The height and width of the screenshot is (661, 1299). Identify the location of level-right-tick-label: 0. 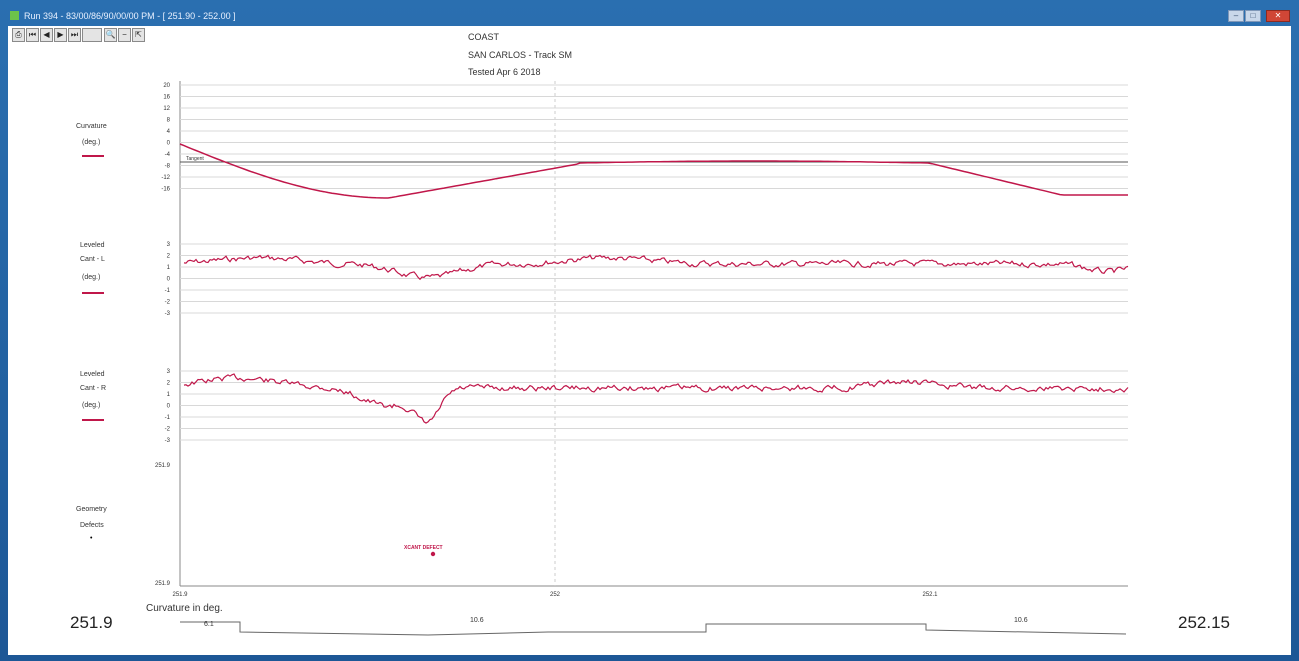
(169, 407).